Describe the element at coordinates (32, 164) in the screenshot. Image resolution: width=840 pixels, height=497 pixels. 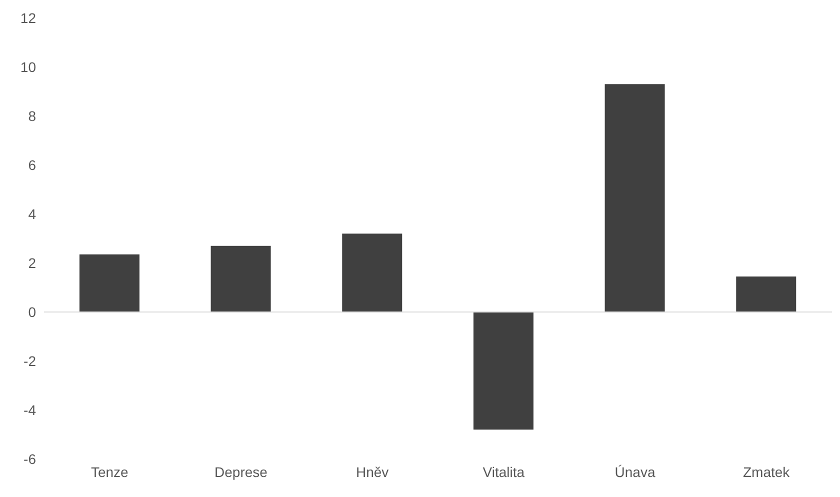
I see `y-tick-label: 6` at that location.